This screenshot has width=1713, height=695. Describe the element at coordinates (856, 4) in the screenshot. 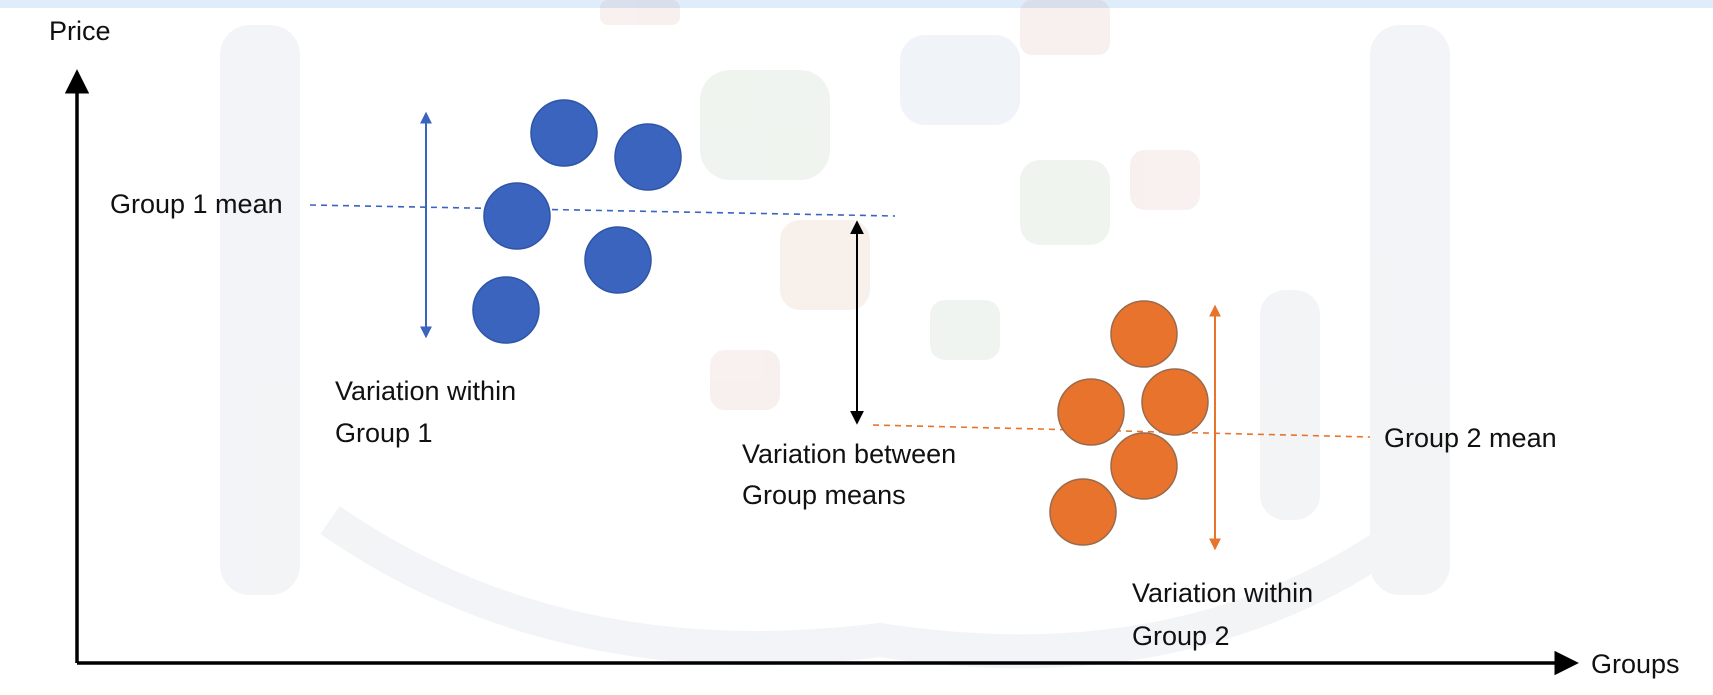

I see `title-strip` at that location.